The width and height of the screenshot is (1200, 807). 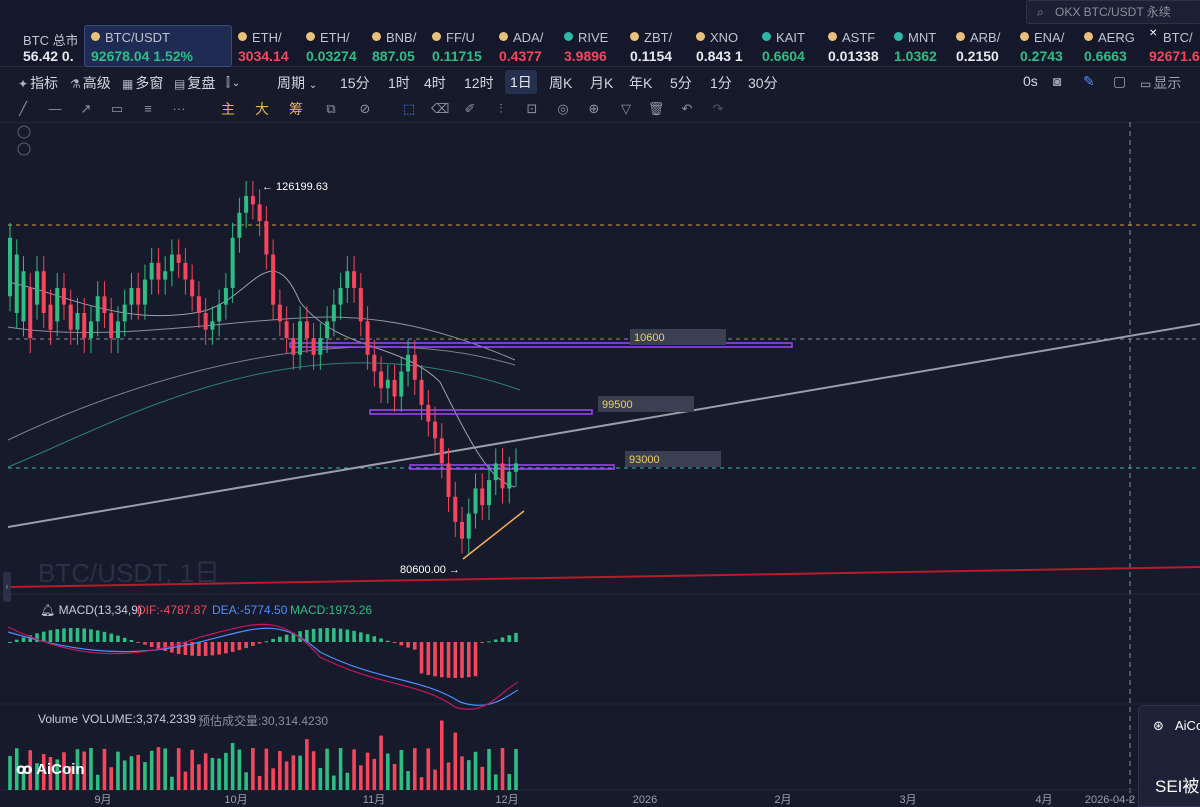 I want to click on ticker-12: MNT 1.0362, so click(x=917, y=46).